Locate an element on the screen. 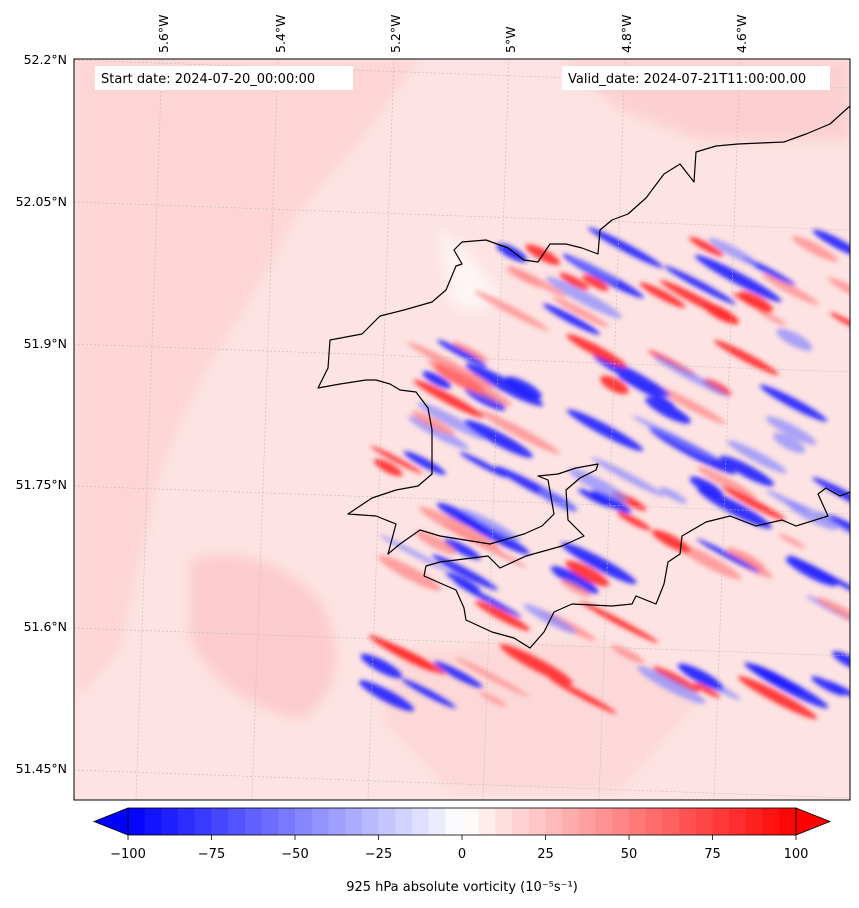  lon-label-5.6w: 5.6°W is located at coordinates (163, 34).